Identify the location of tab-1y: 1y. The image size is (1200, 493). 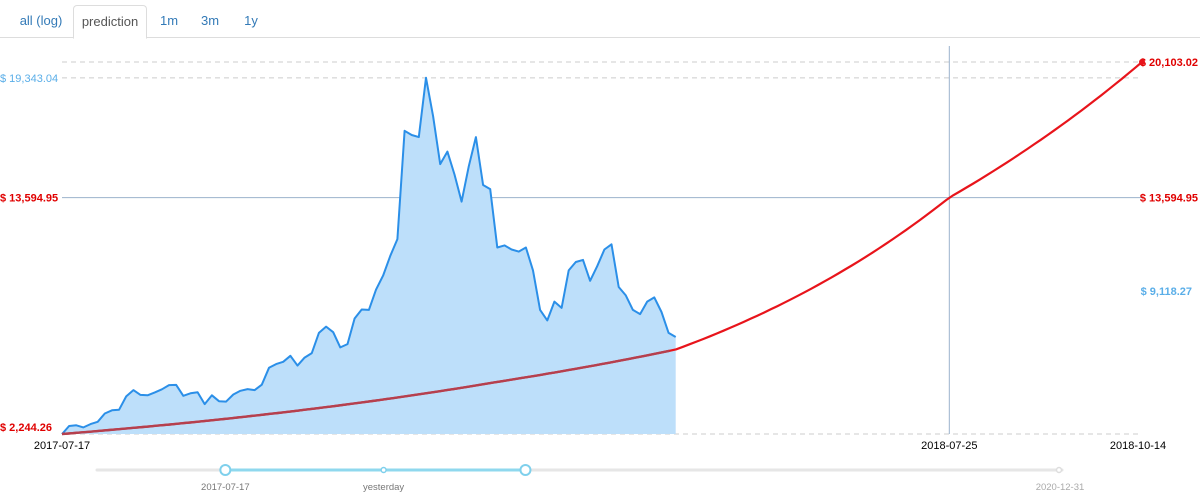
(251, 20).